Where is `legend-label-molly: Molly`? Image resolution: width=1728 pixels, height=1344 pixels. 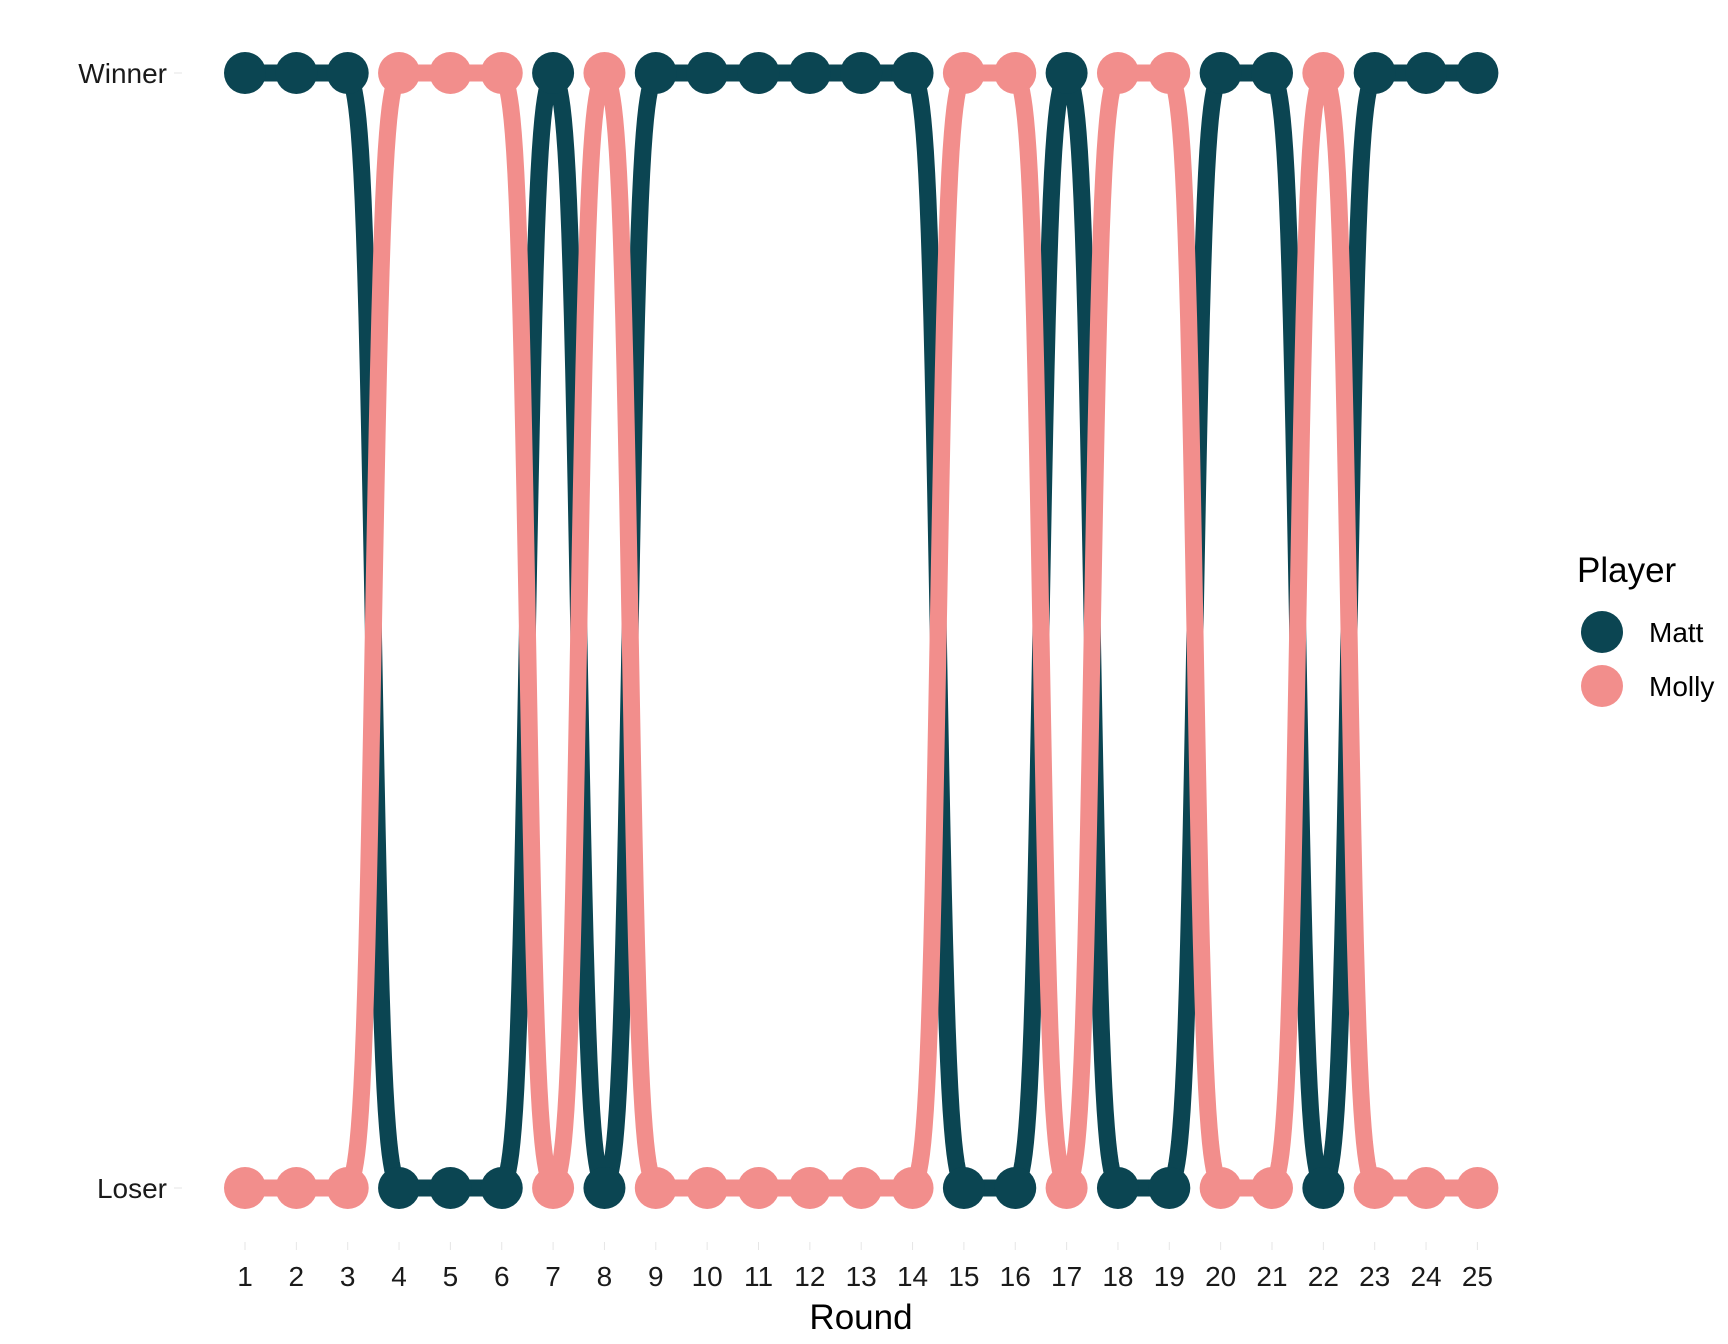
legend-label-molly: Molly is located at coordinates (1681, 686).